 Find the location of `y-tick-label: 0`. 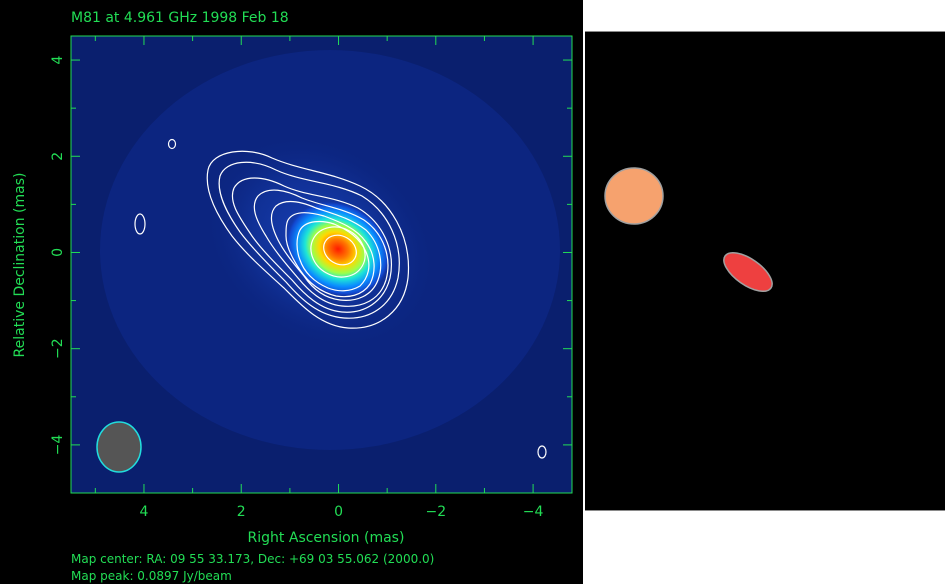

y-tick-label: 0 is located at coordinates (58, 252).